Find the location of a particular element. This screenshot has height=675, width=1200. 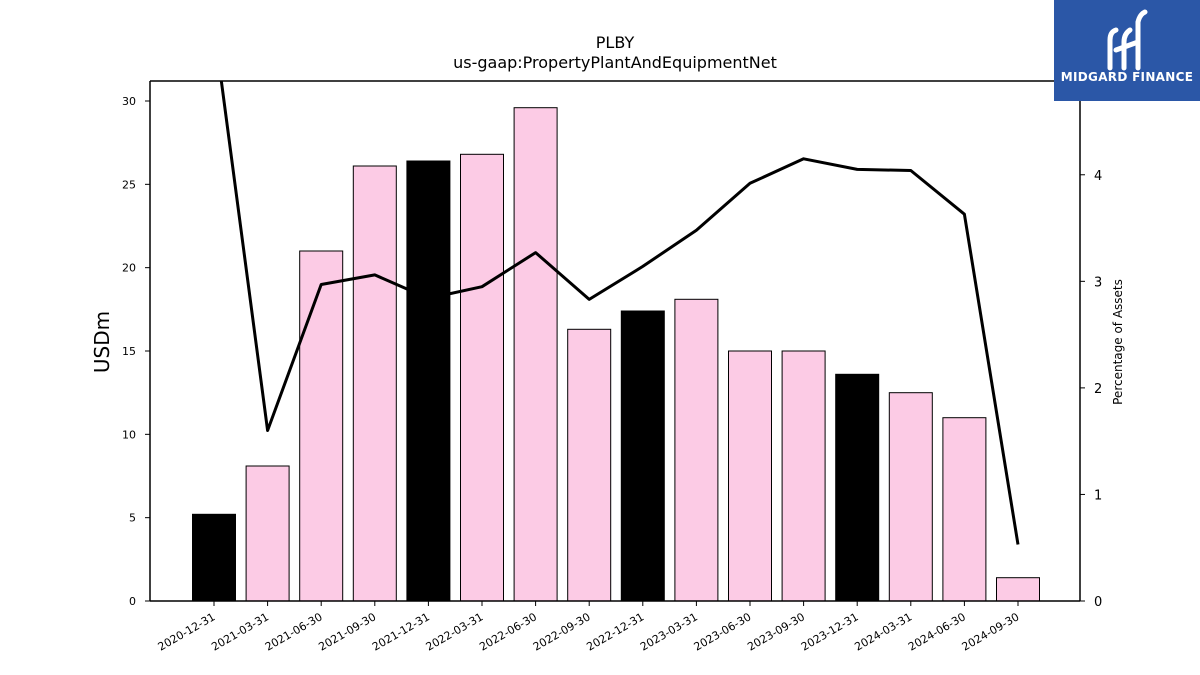

x-tick-label: 2024-09-30 is located at coordinates (991, 631).